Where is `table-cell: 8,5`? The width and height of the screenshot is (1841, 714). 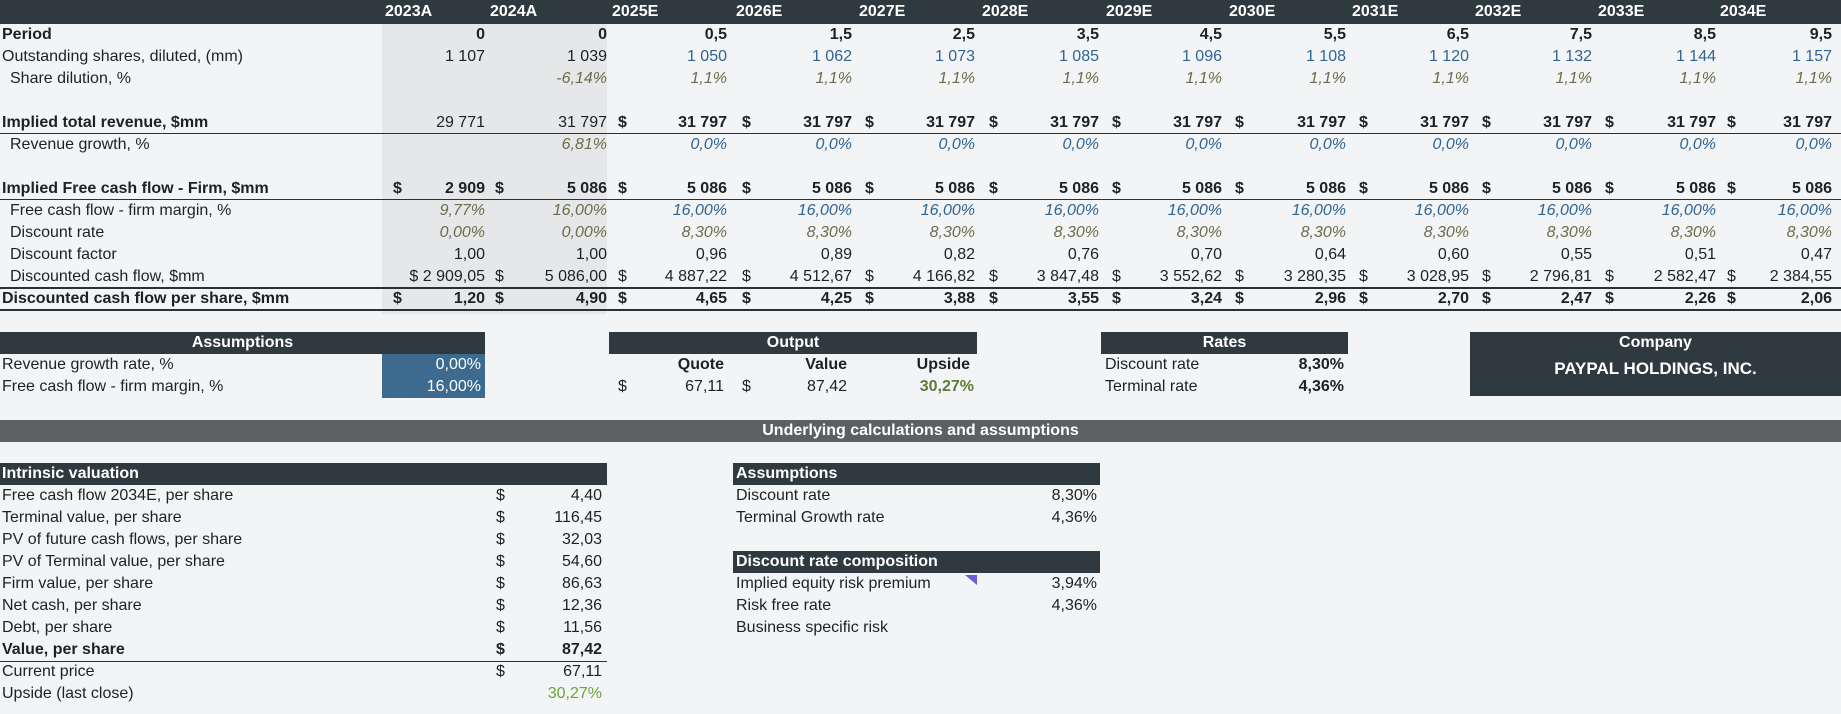 table-cell: 8,5 is located at coordinates (1704, 34).